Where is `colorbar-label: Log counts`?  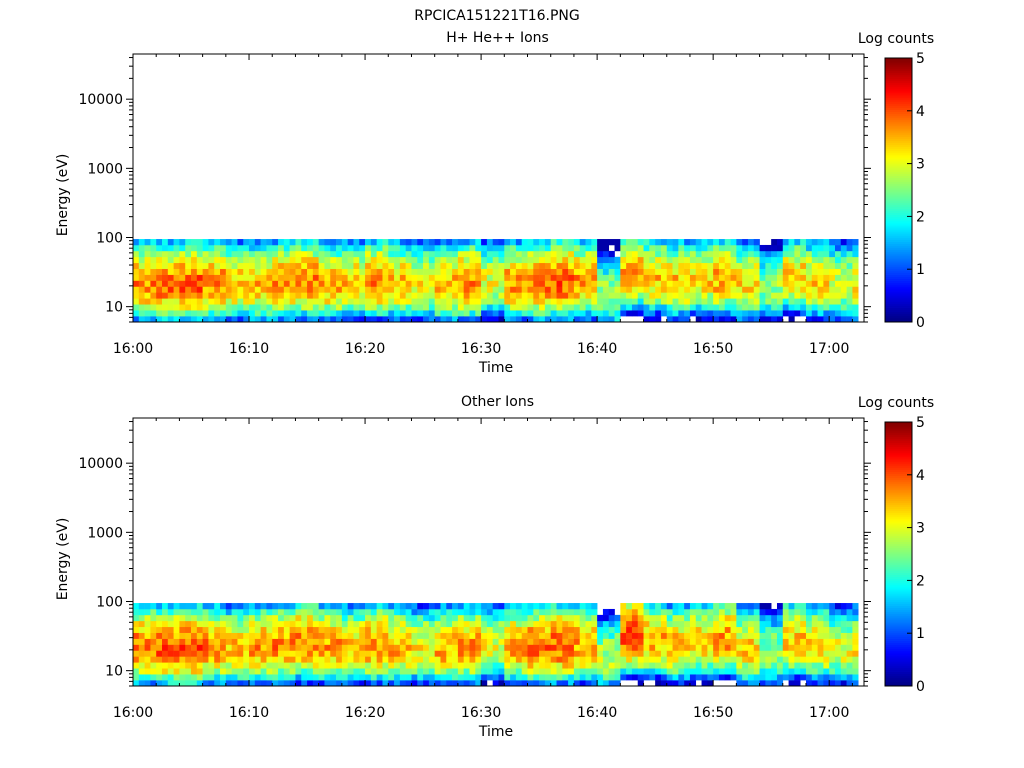 colorbar-label: Log counts is located at coordinates (896, 39).